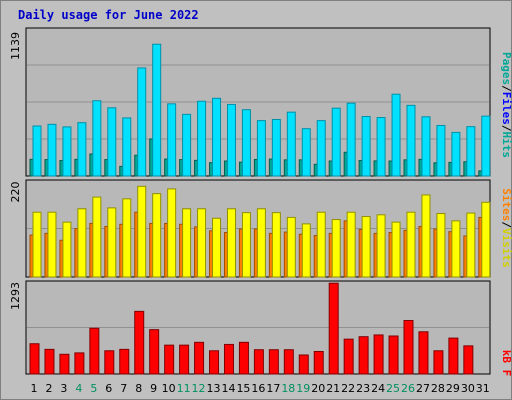 This screenshot has height=400, width=512. Describe the element at coordinates (408, 388) in the screenshot. I see `x-tick-label-26: 26` at that location.